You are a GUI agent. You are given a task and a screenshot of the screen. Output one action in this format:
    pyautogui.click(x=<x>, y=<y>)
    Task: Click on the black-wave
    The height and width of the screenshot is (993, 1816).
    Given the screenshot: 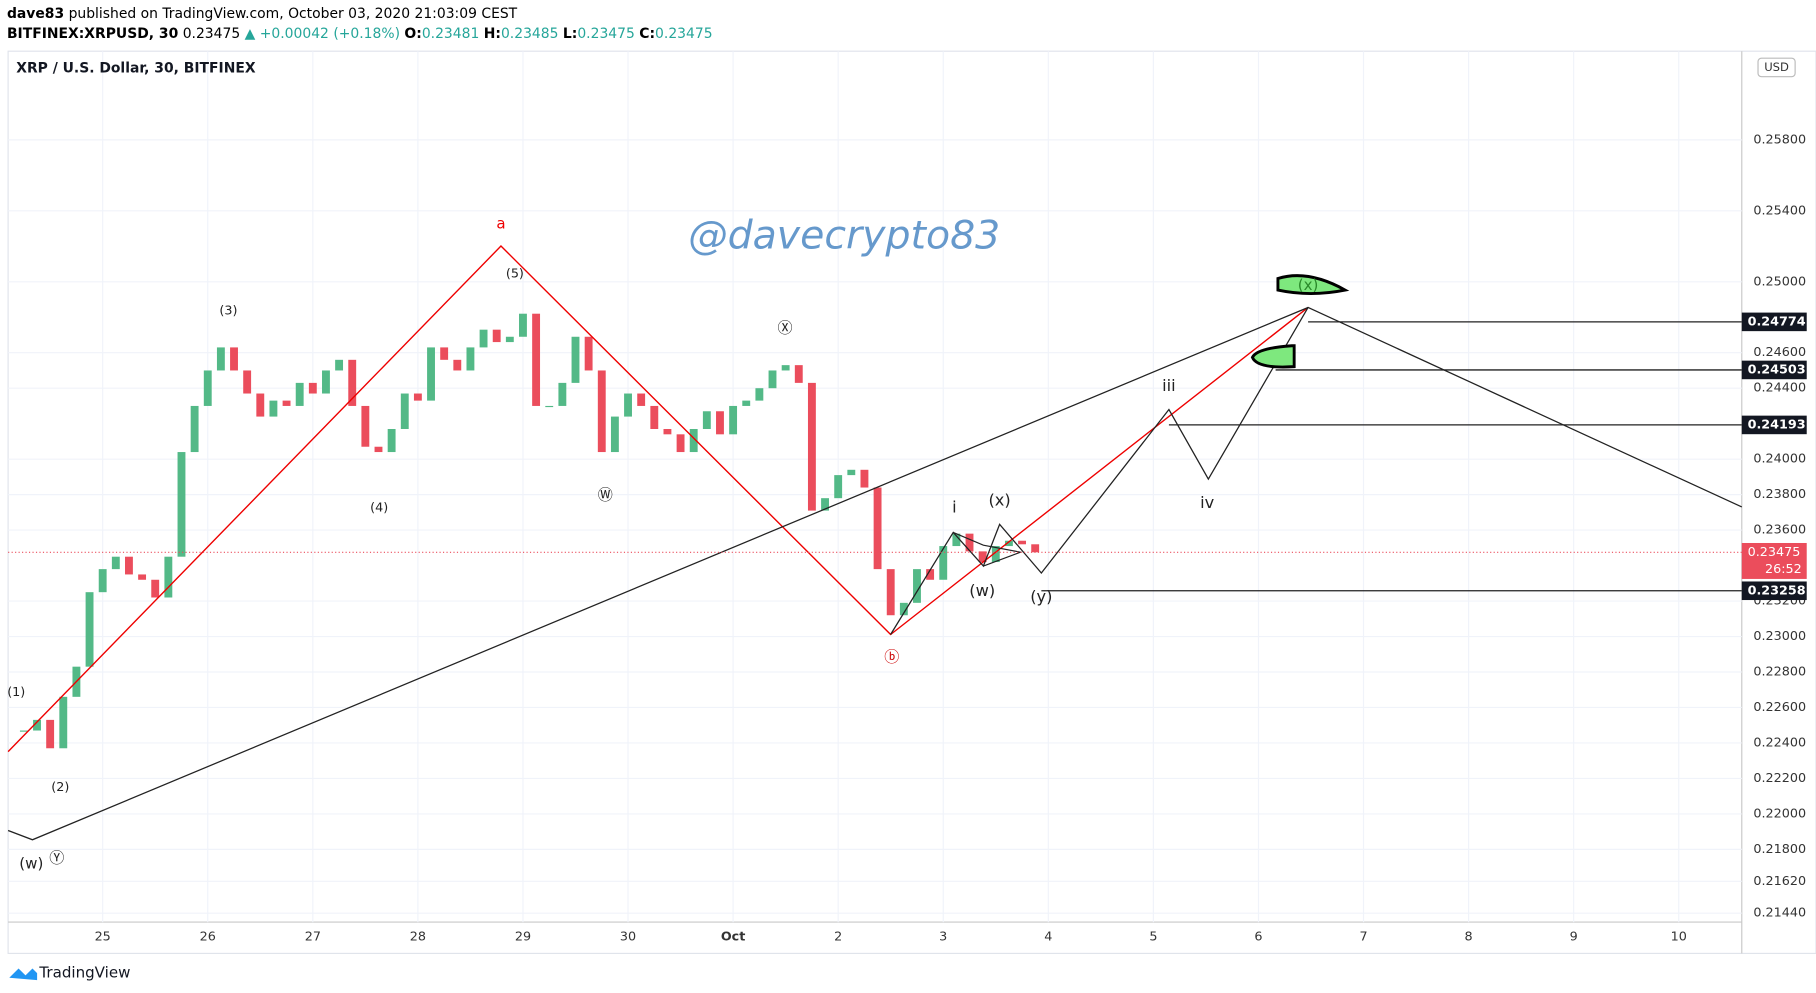 What is the action you would take?
    pyautogui.click(x=1099, y=471)
    